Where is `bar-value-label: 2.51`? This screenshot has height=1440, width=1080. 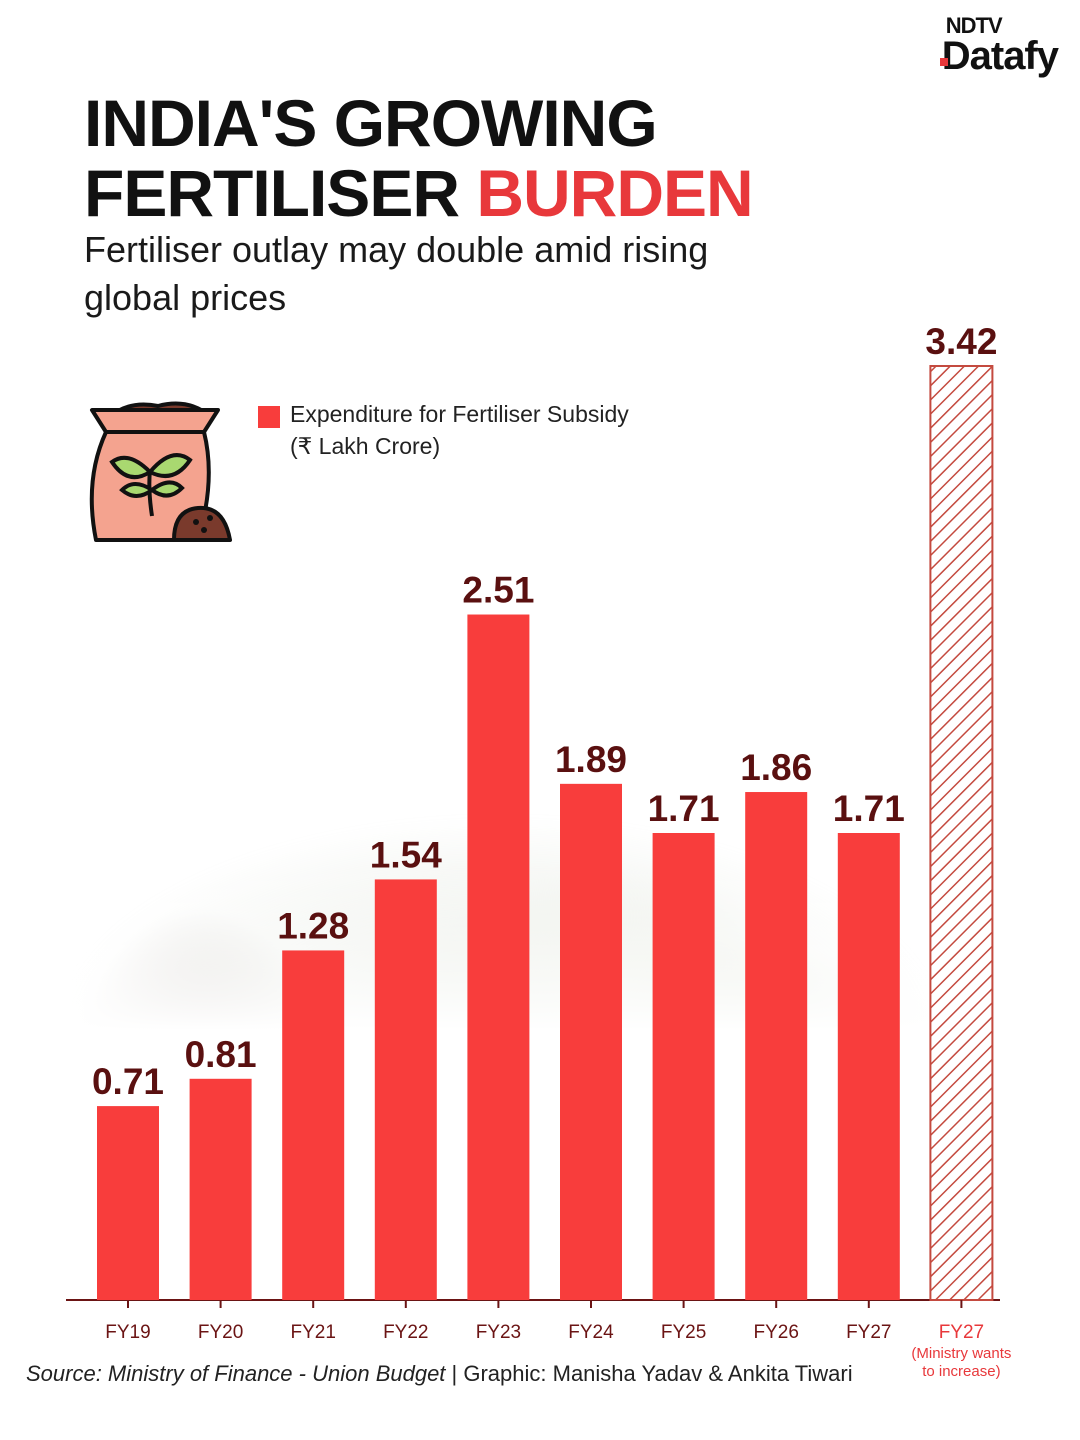 bar-value-label: 2.51 is located at coordinates (498, 590).